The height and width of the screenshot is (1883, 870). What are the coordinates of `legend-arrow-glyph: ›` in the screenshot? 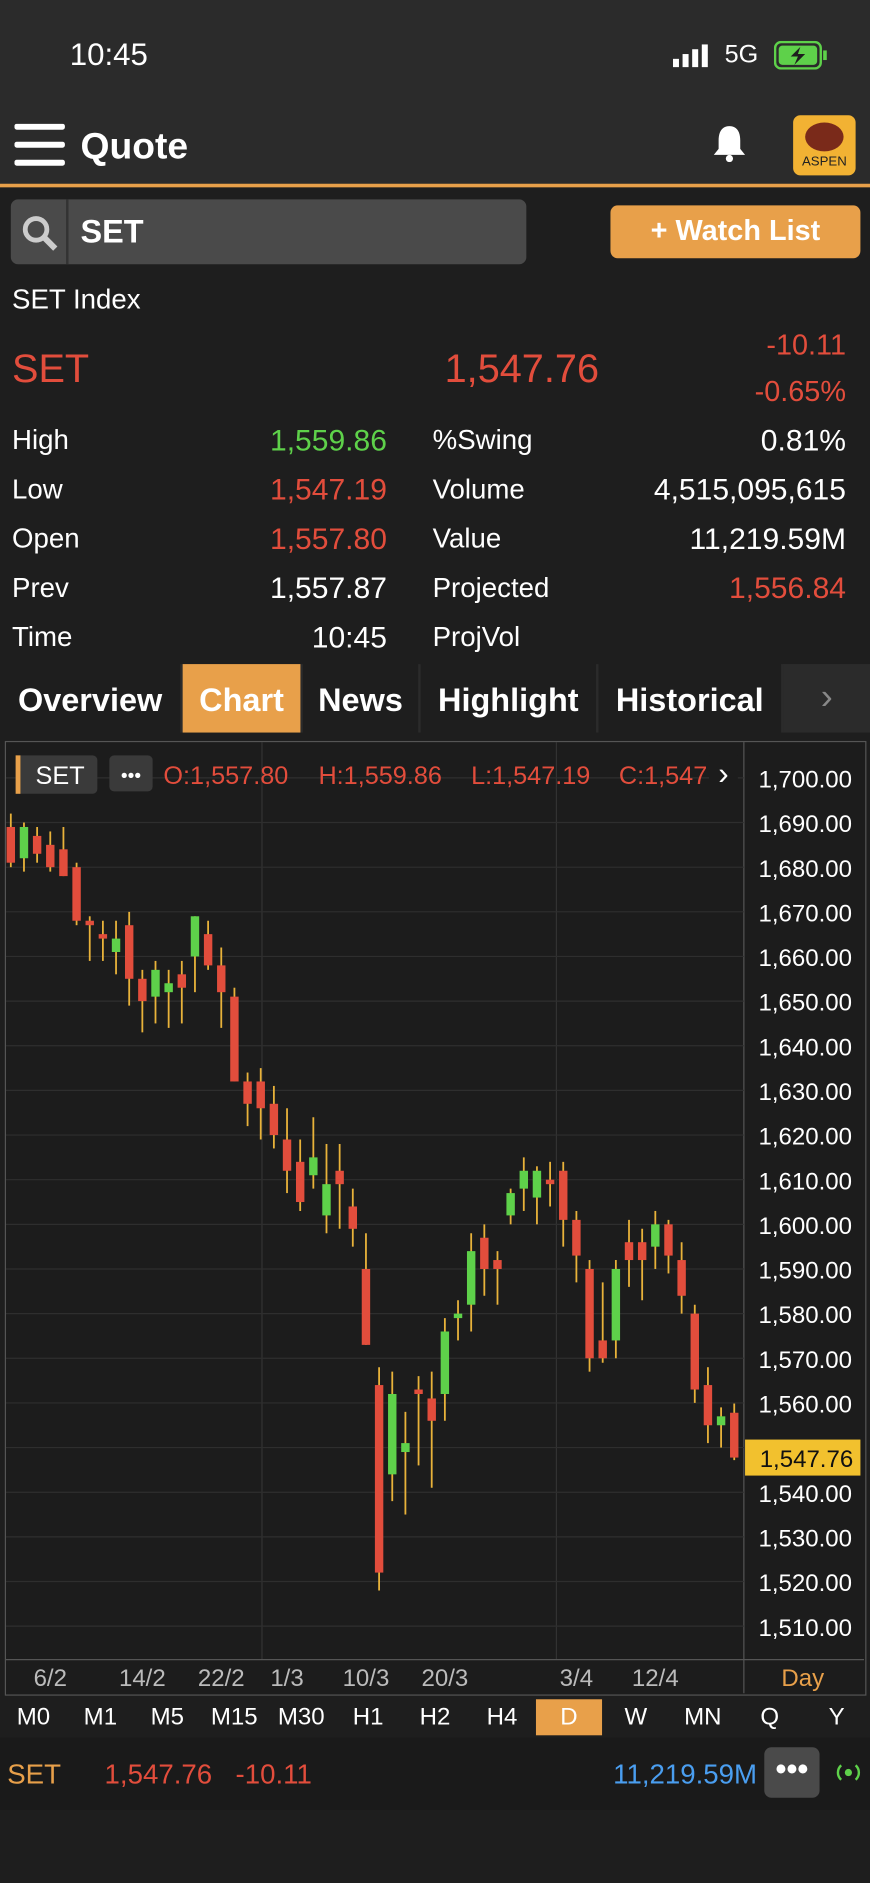 It's located at (723, 773).